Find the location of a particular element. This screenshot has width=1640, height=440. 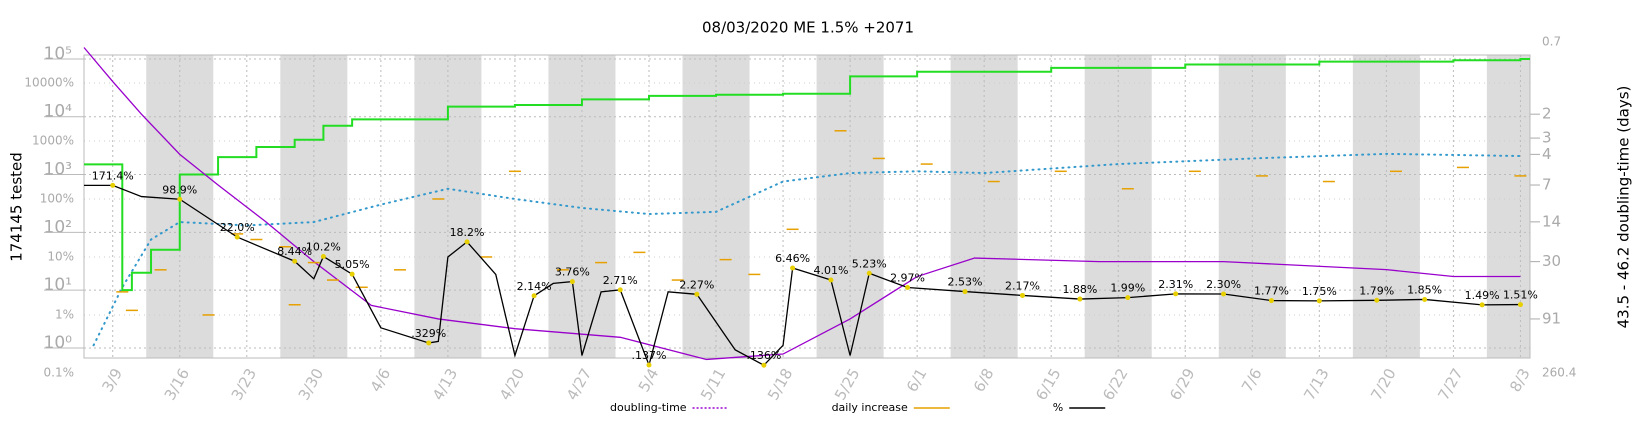

y-tick-label: 10⁰ is located at coordinates (58, 343).